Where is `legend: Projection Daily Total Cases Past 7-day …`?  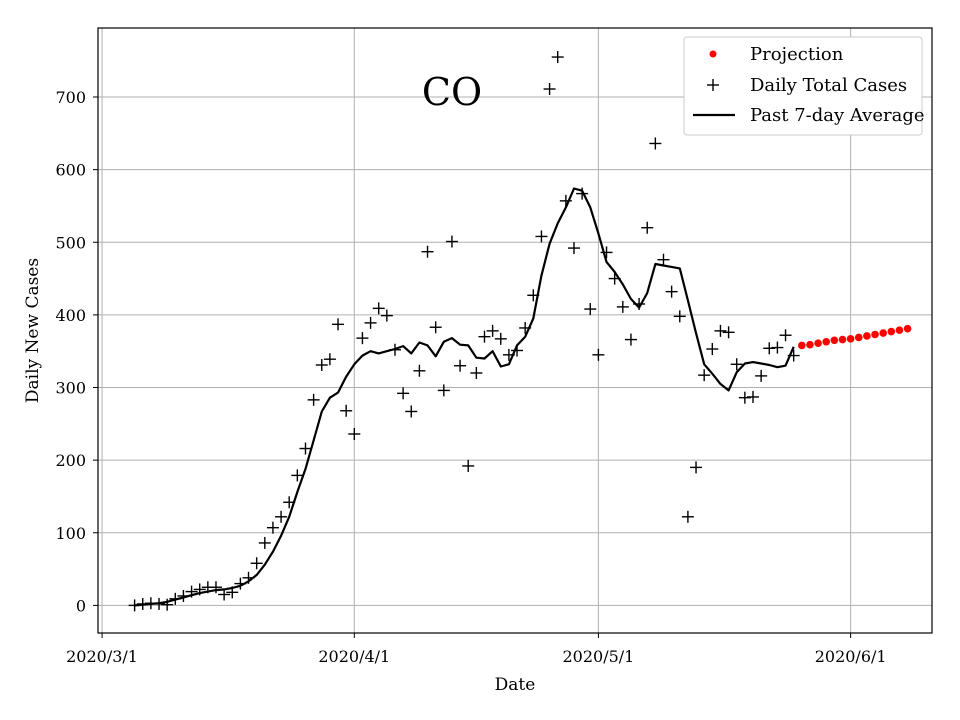 legend: Projection Daily Total Cases Past 7-day … is located at coordinates (804, 86).